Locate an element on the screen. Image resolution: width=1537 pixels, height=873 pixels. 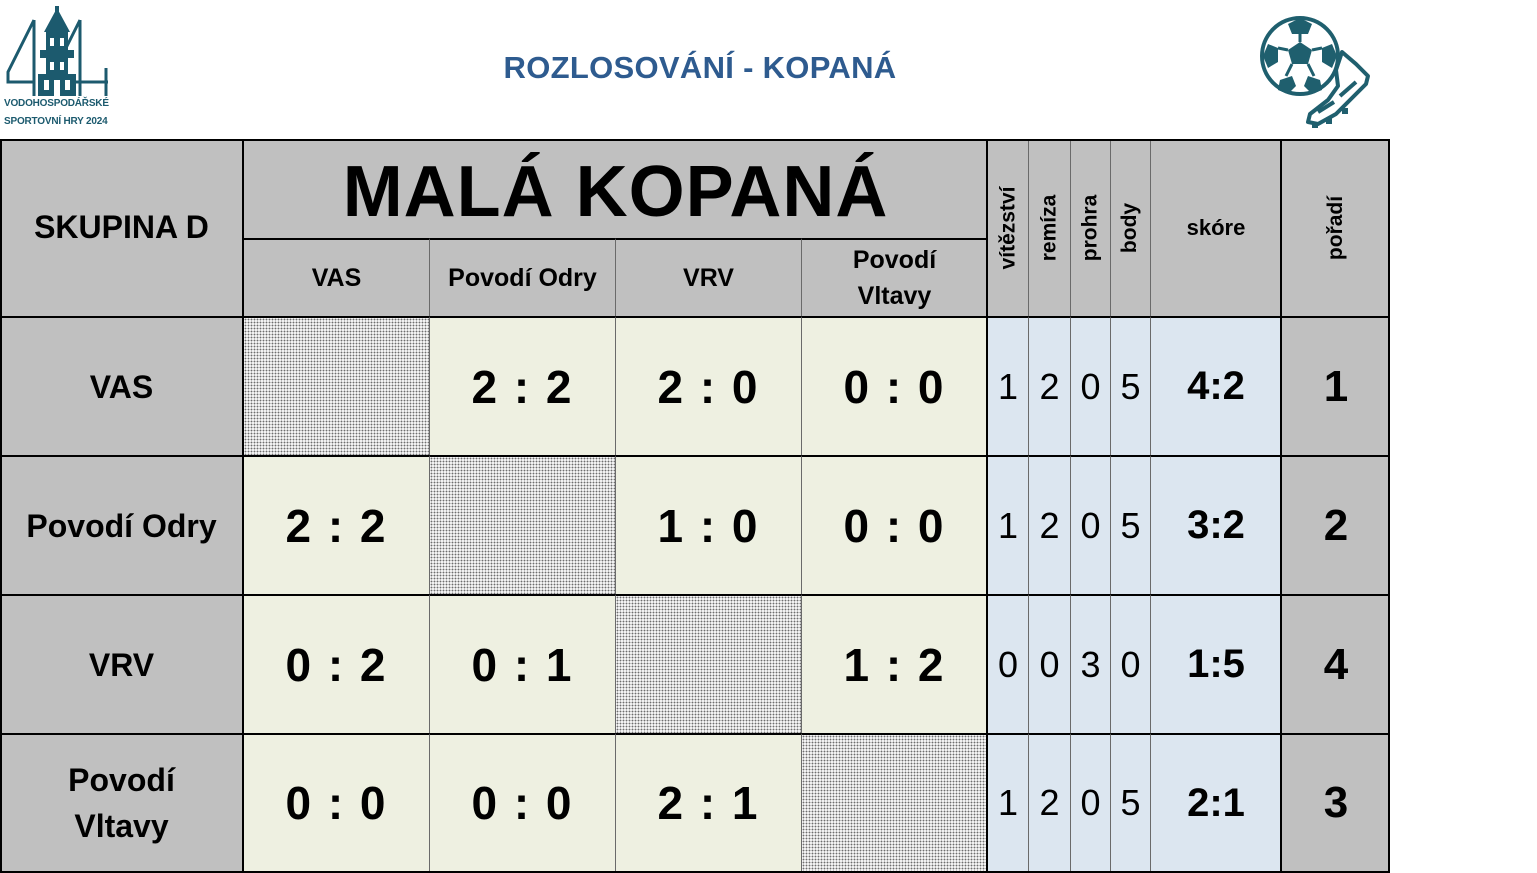
stat-header-label: skóre is located at coordinates (1216, 227).